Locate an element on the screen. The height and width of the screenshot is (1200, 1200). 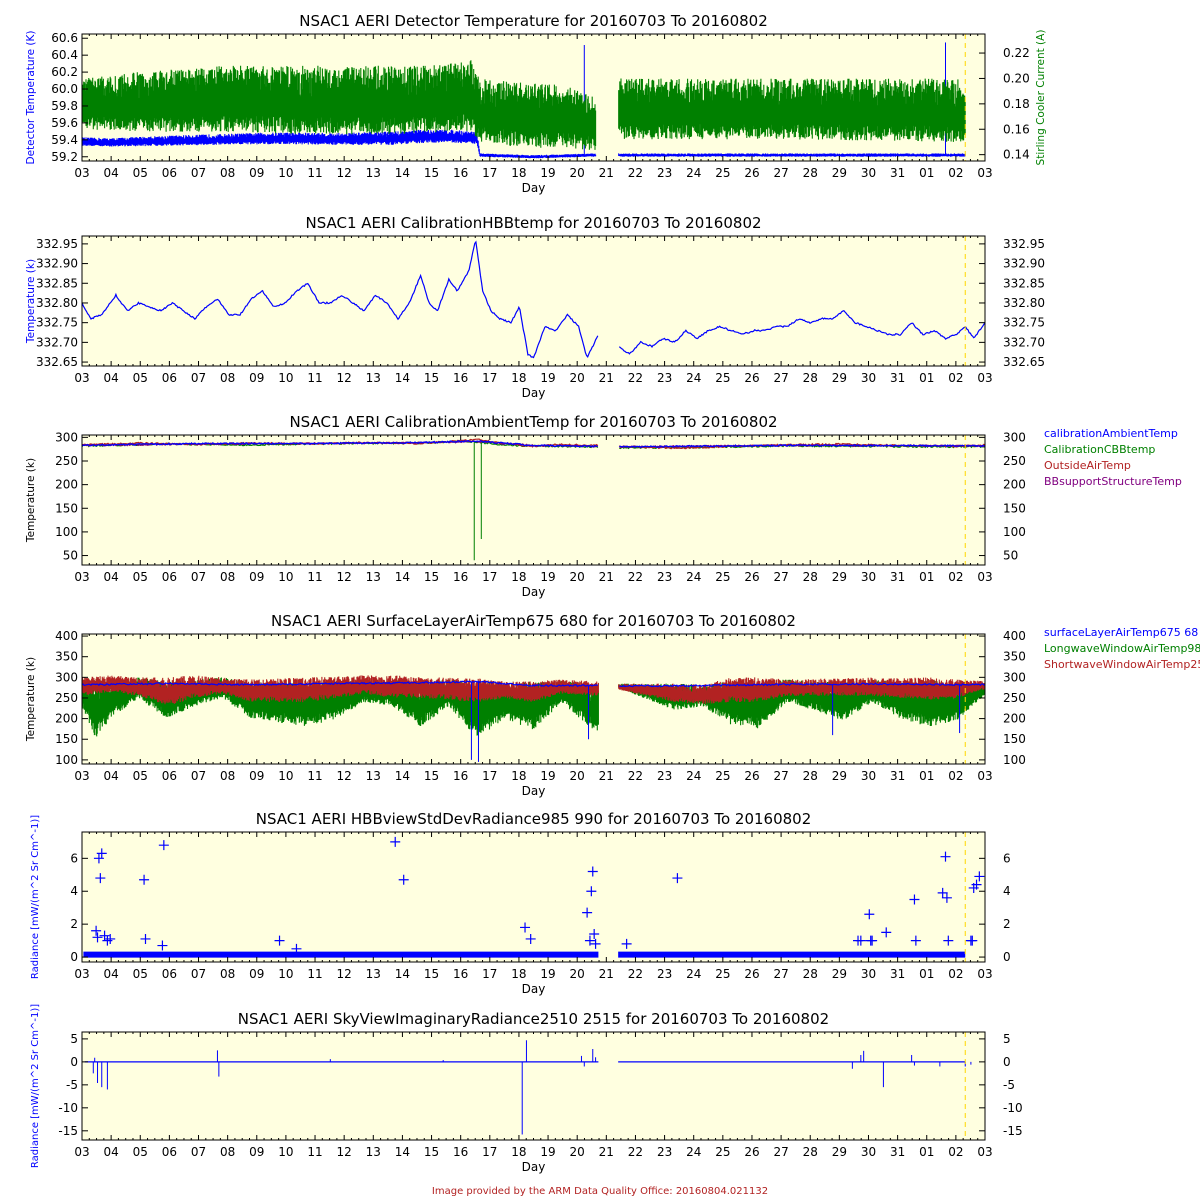
legend-entry-1: surfaceLayerAirTemp675 68 is located at coordinates (1121, 632).